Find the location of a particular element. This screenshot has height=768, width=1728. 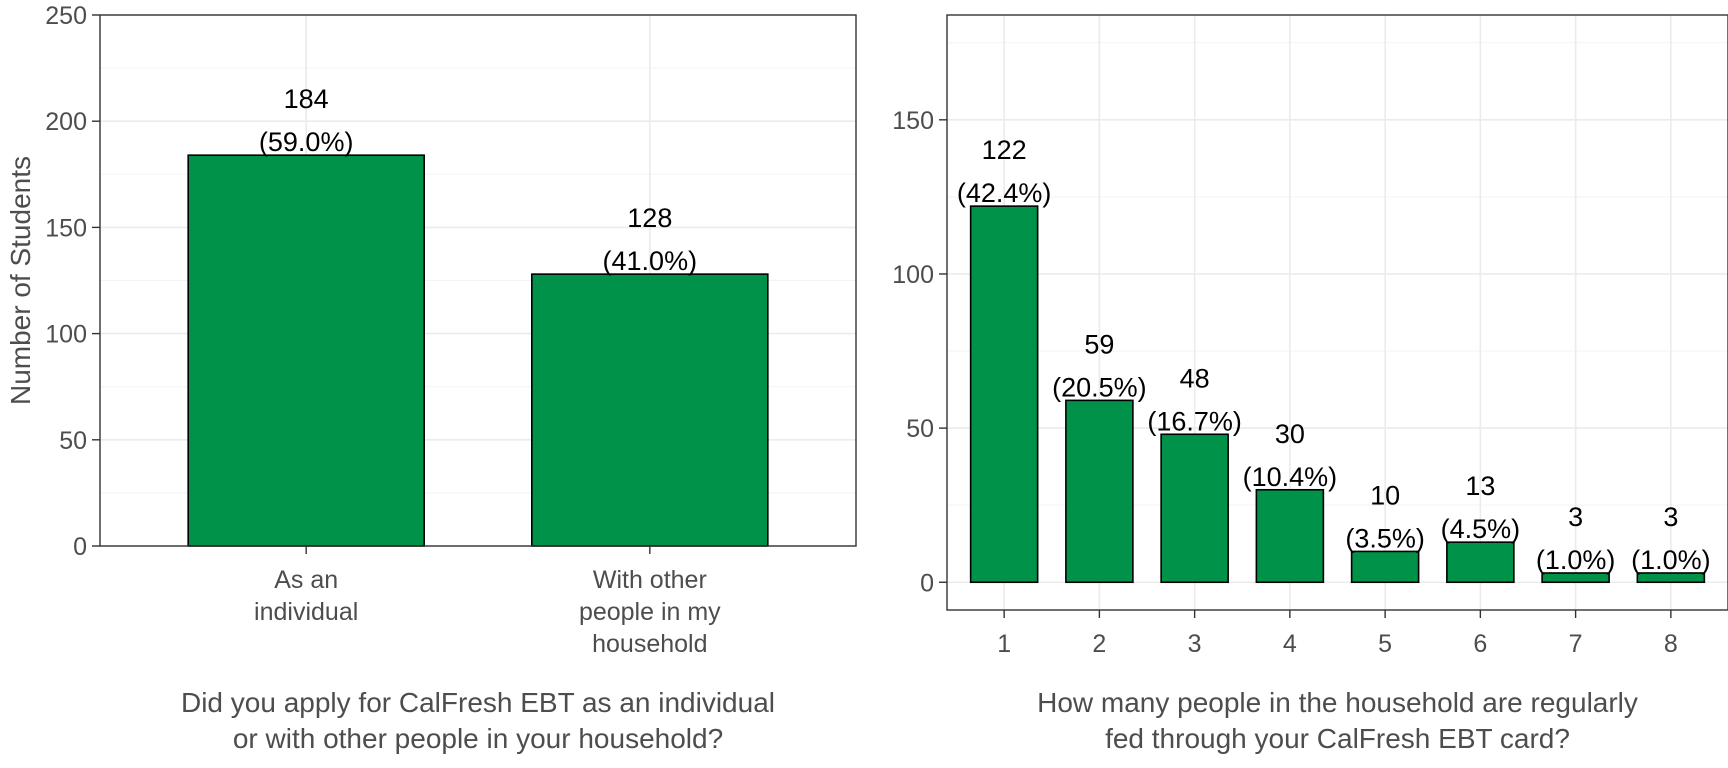

chart2-y-tick-label: 50 is located at coordinates (920, 429).